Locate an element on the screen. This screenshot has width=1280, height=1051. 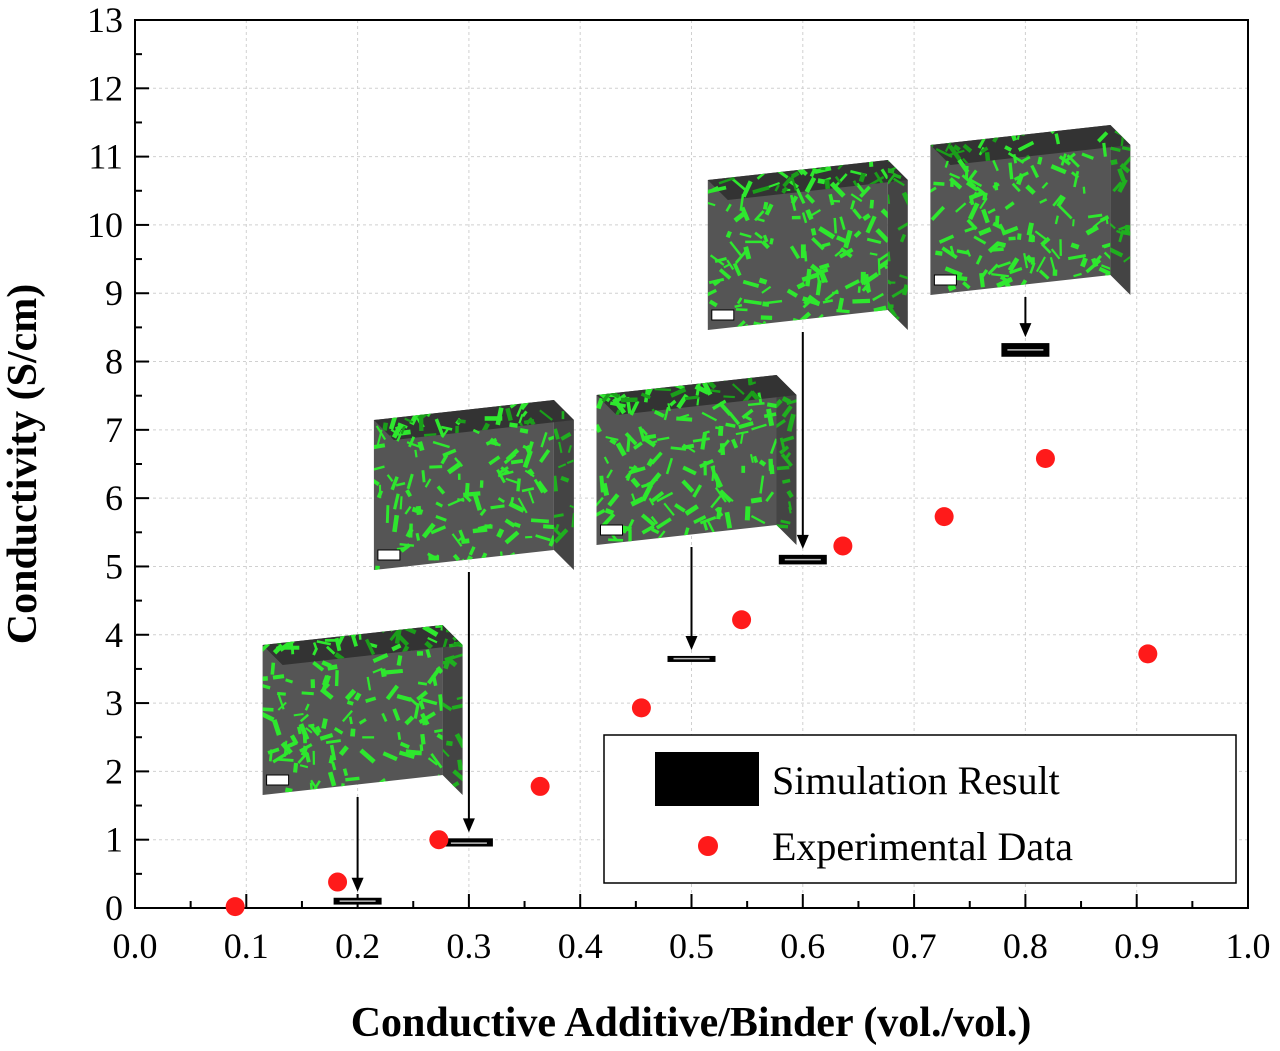
y-tick-label: 5 is located at coordinates (114, 566).